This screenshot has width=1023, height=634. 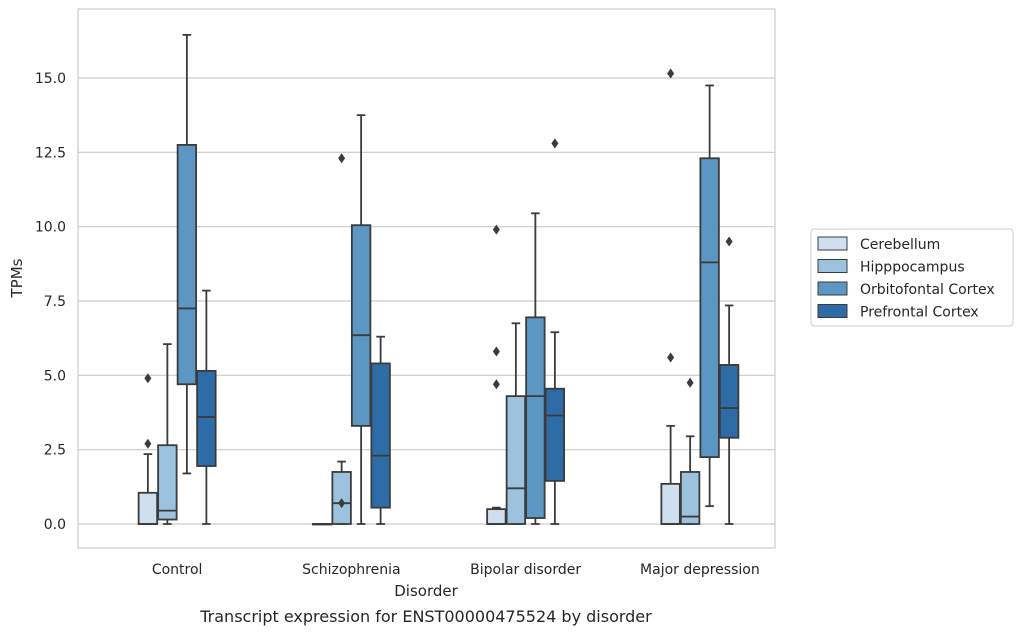 I want to click on y-tick-label: 10.0, so click(x=50, y=228).